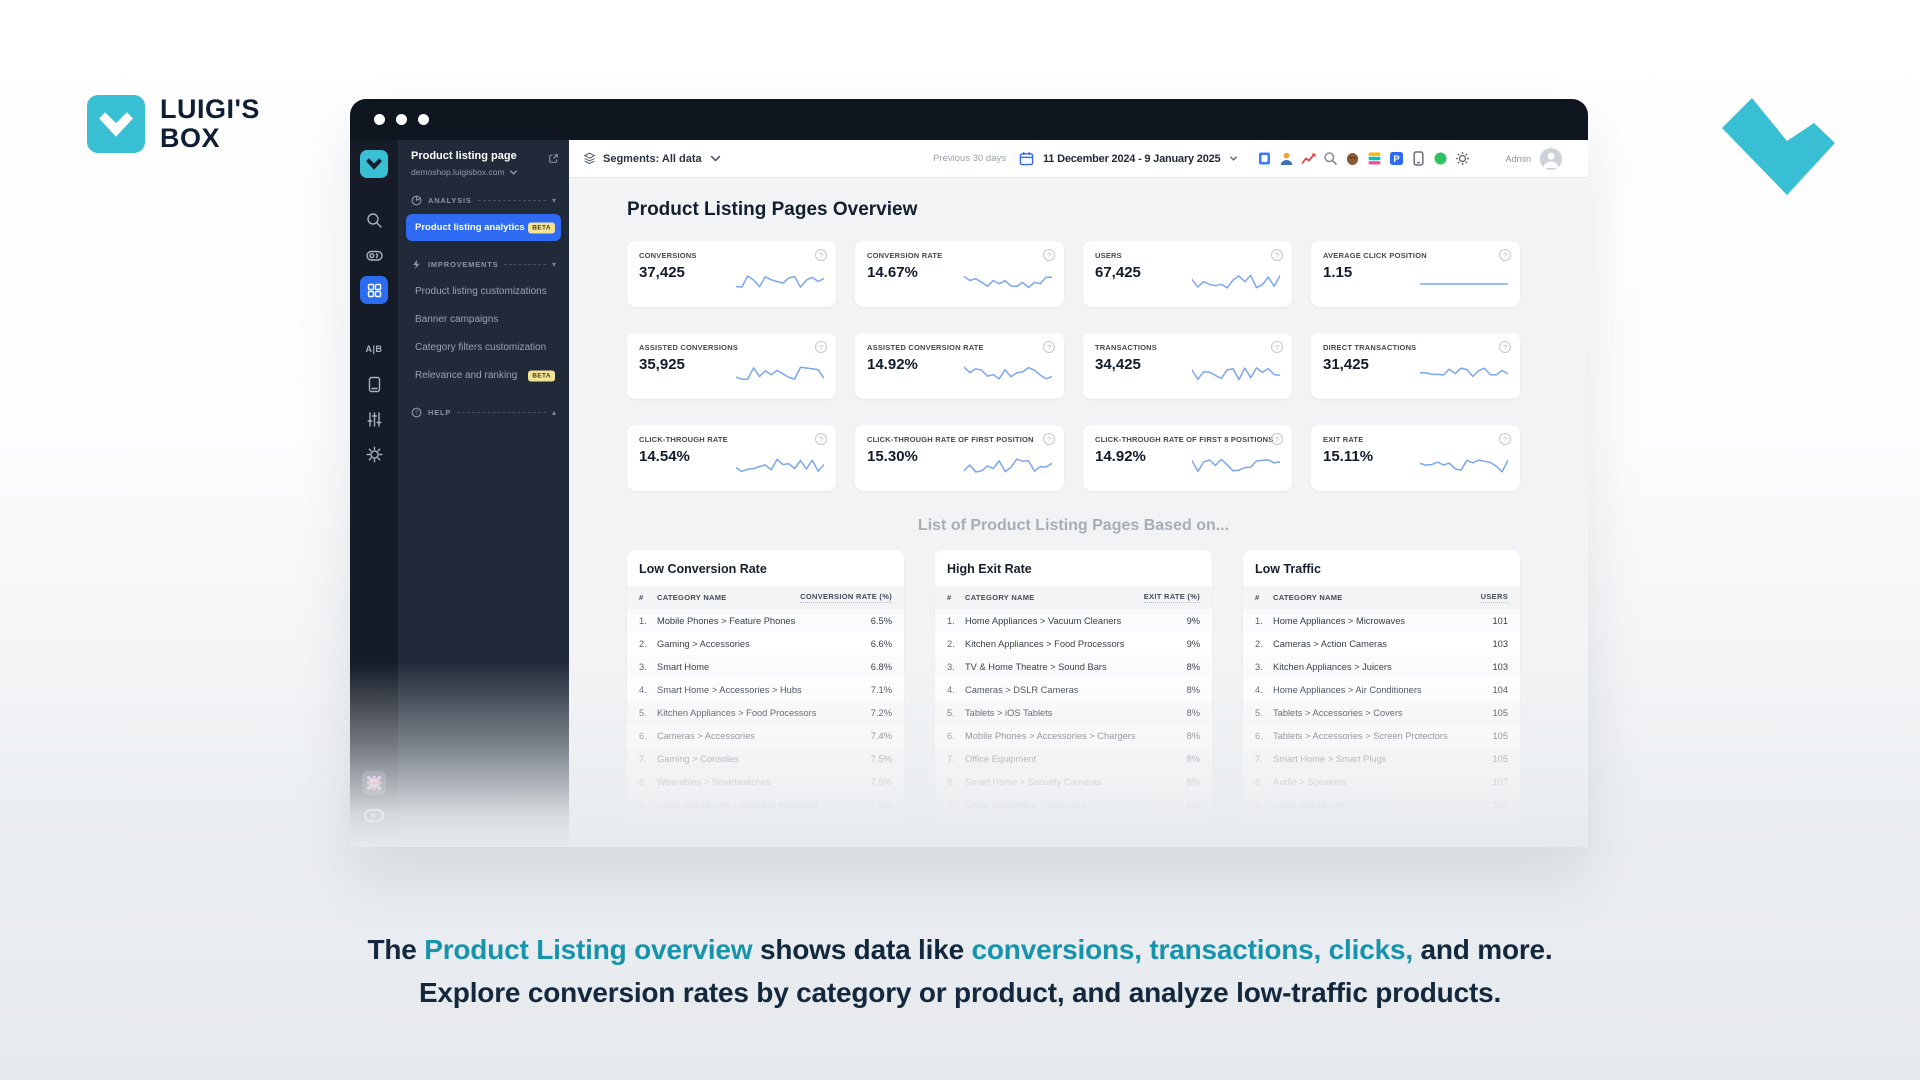 This screenshot has height=1080, width=1920. I want to click on mascot-icon, so click(1352, 158).